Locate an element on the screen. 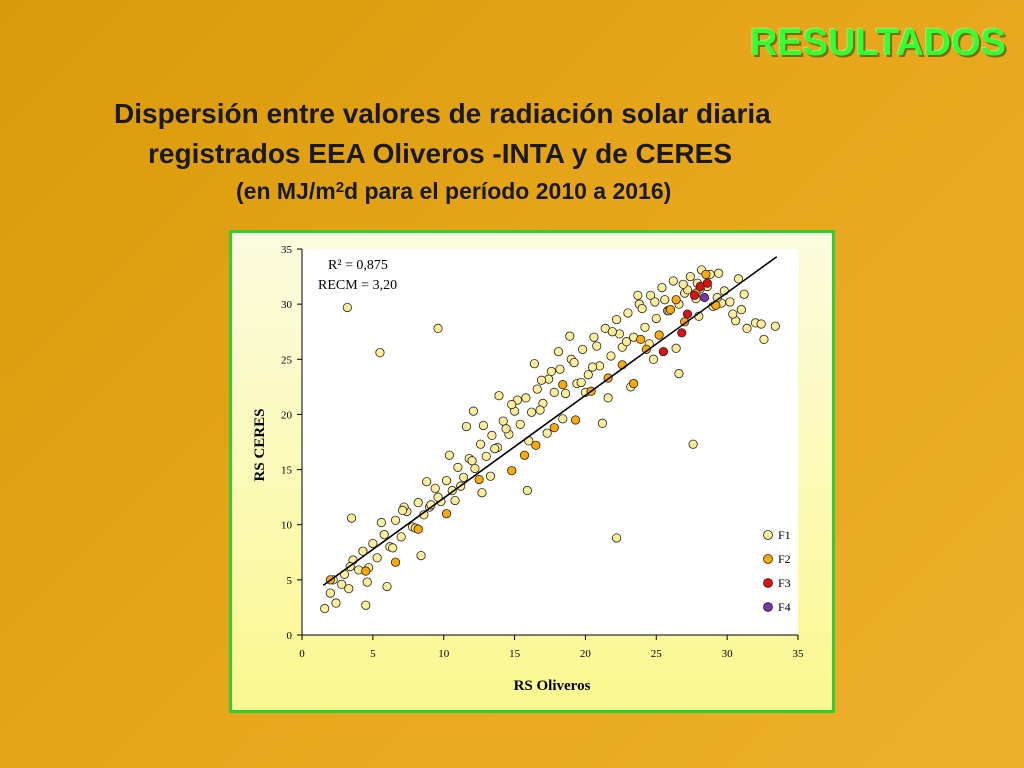  y-tick-label: 30 is located at coordinates (287, 305).